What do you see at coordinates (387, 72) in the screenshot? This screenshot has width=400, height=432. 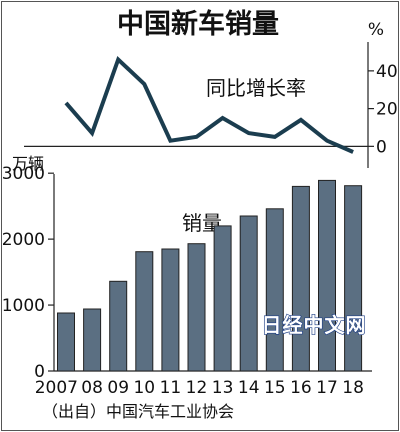 I see `line-y-tick-label: 40` at bounding box center [387, 72].